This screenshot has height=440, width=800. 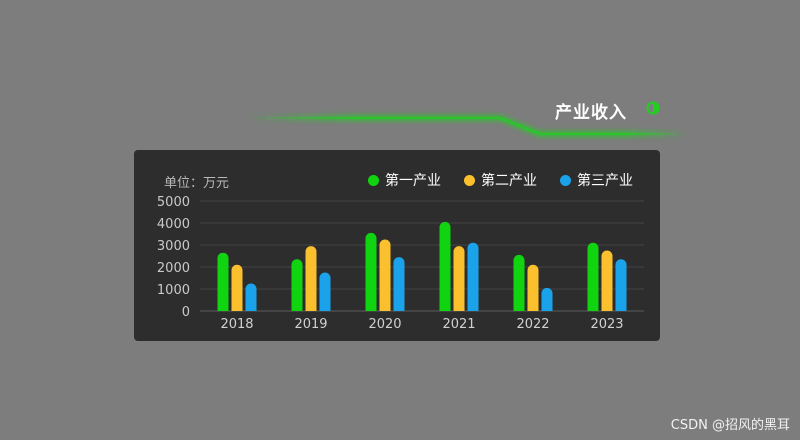 What do you see at coordinates (509, 181) in the screenshot?
I see `legend-label: 第二产业` at bounding box center [509, 181].